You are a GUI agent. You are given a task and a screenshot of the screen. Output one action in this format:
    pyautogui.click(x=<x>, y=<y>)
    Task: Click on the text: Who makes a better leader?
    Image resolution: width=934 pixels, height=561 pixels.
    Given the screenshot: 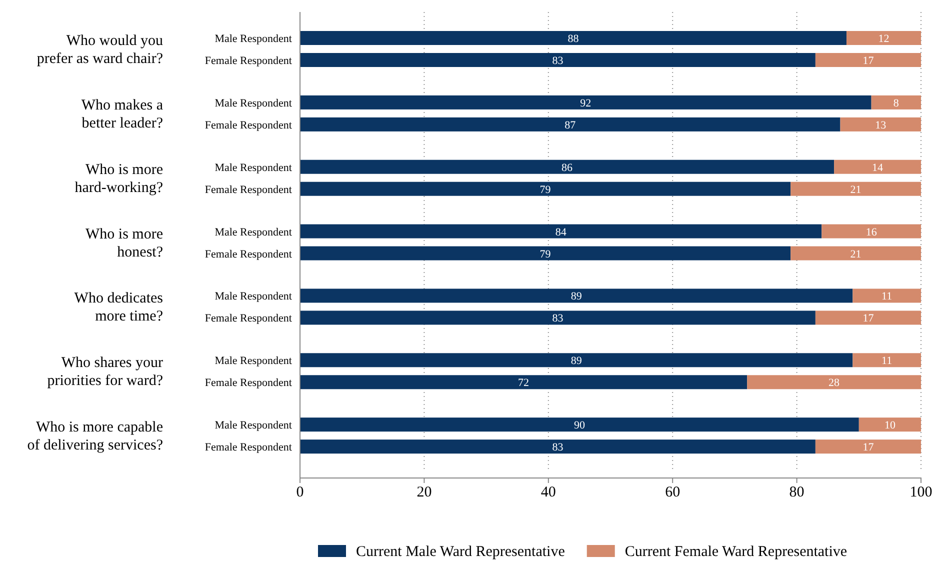 What is the action you would take?
    pyautogui.click(x=122, y=114)
    